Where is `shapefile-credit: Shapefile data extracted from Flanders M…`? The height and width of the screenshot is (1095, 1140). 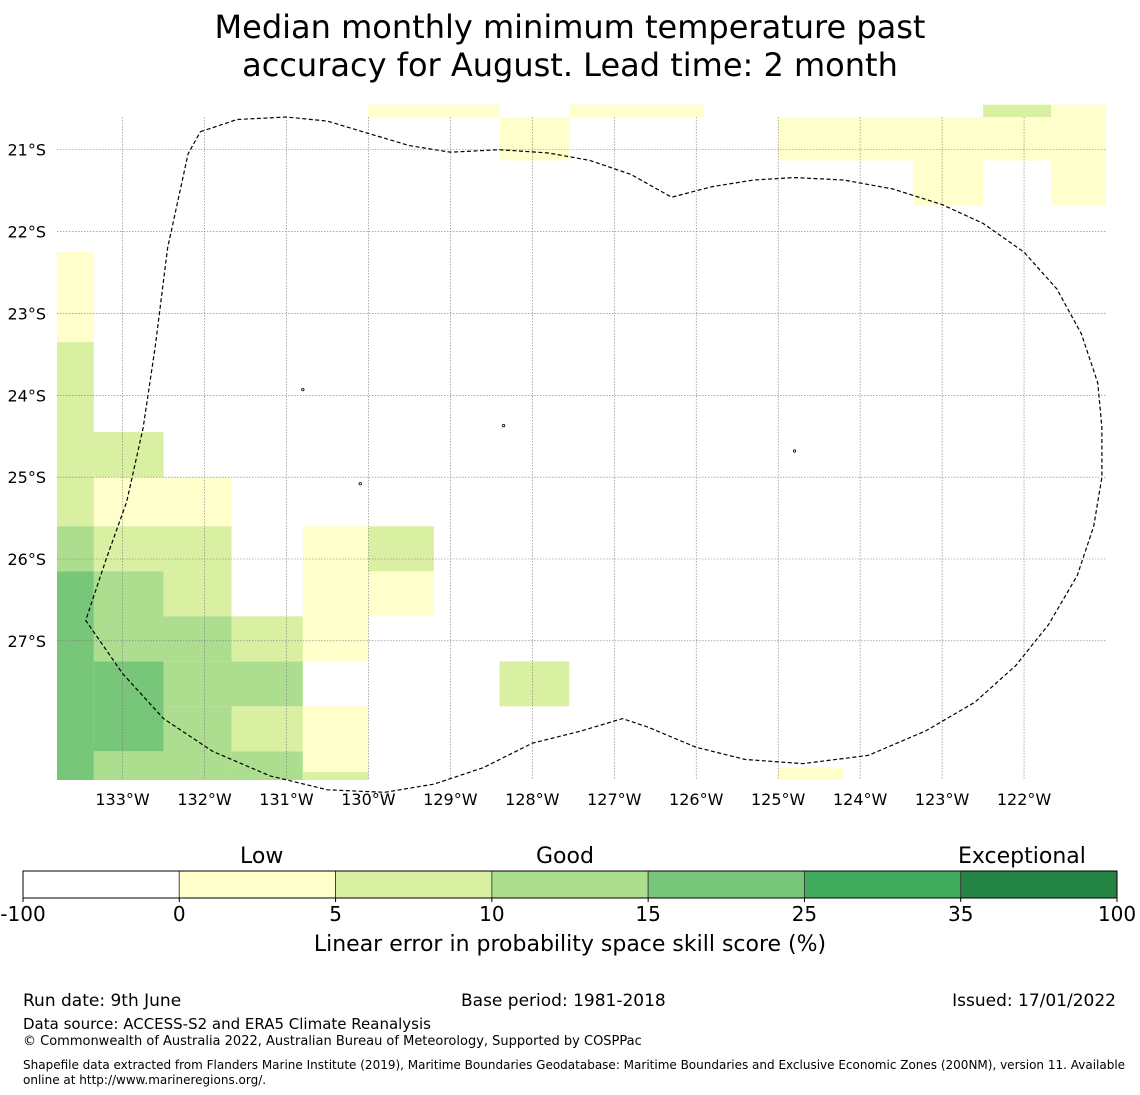 shapefile-credit: Shapefile data extracted from Flanders M… is located at coordinates (574, 1072).